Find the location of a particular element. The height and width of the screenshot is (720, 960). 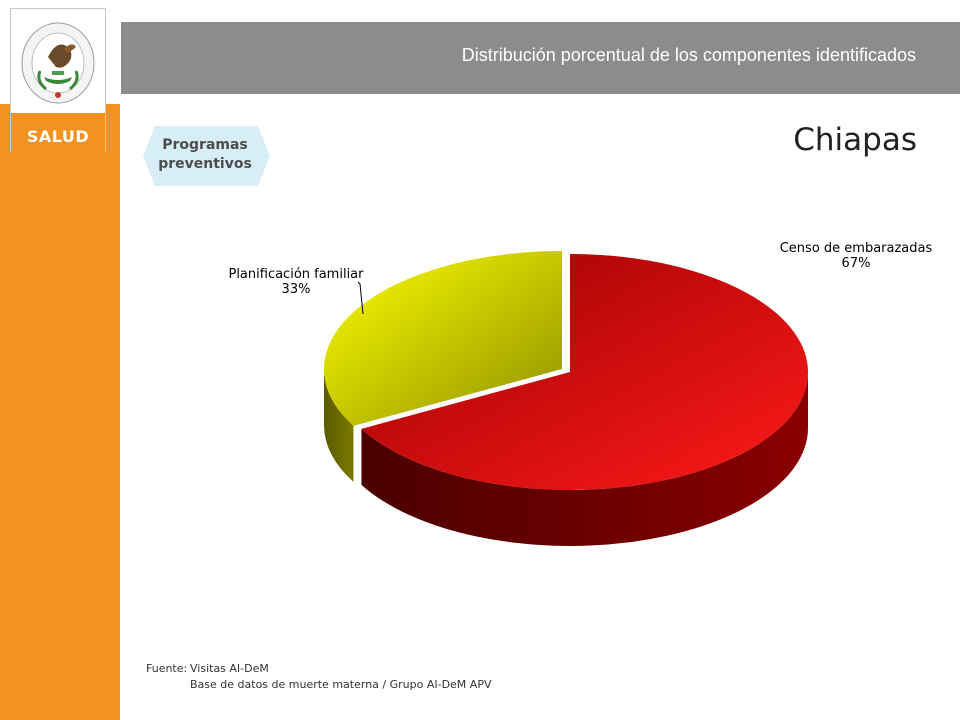

side-bar is located at coordinates (60, 412).